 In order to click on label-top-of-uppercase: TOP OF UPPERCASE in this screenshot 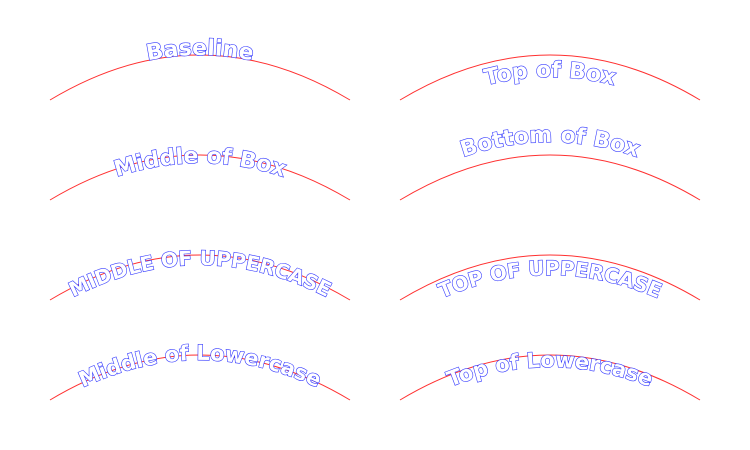, I will do `click(550, 279)`.